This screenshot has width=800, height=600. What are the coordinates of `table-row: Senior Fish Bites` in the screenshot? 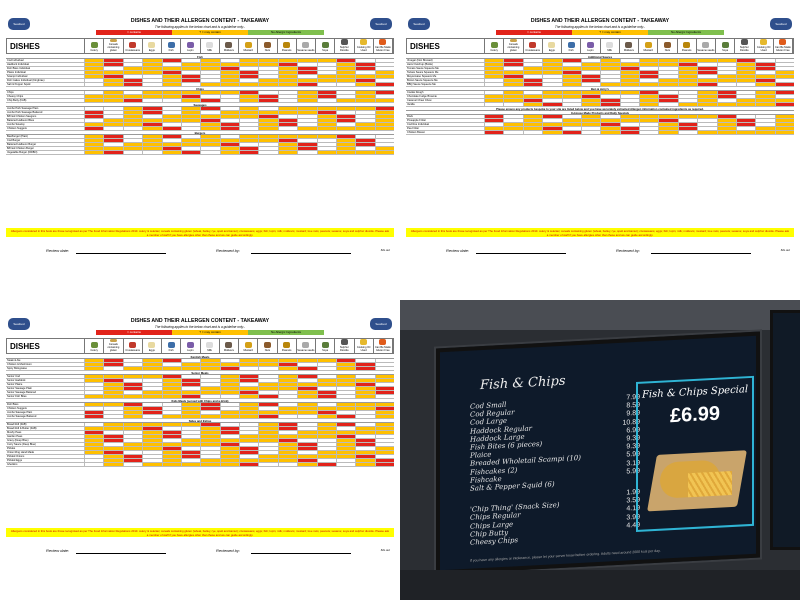 It's located at (200, 397).